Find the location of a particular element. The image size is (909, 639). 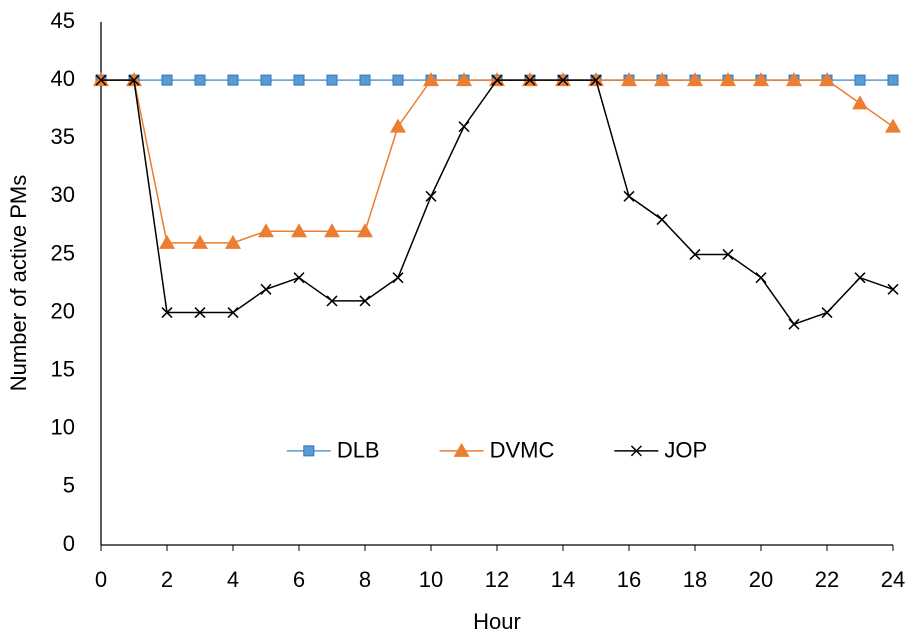

x-tick-label: 10 is located at coordinates (431, 579).